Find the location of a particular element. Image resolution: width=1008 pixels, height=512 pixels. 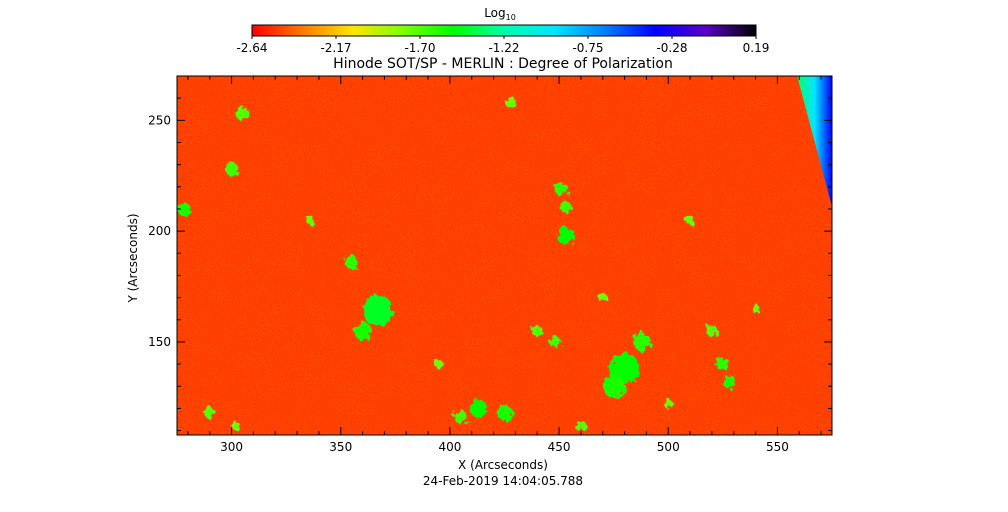

x-axis-label: X (Arcseconds) is located at coordinates (503, 465).